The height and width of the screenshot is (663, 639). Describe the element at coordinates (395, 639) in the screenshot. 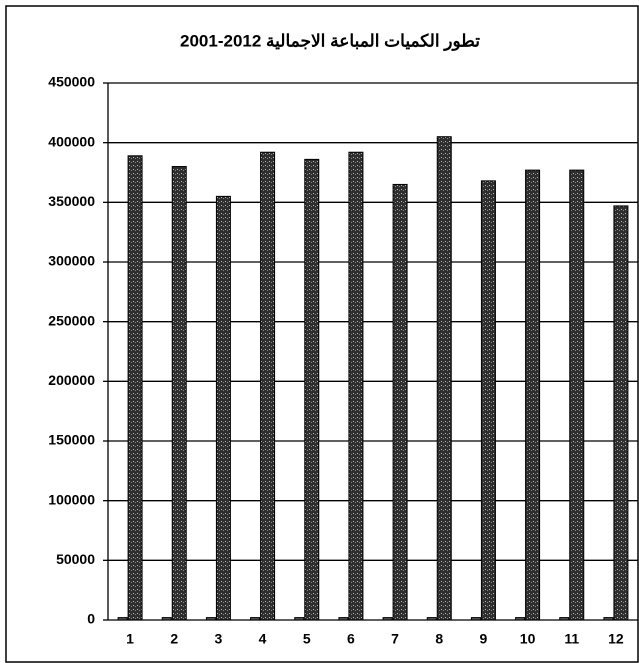

I see `x-tick-label: 7` at that location.